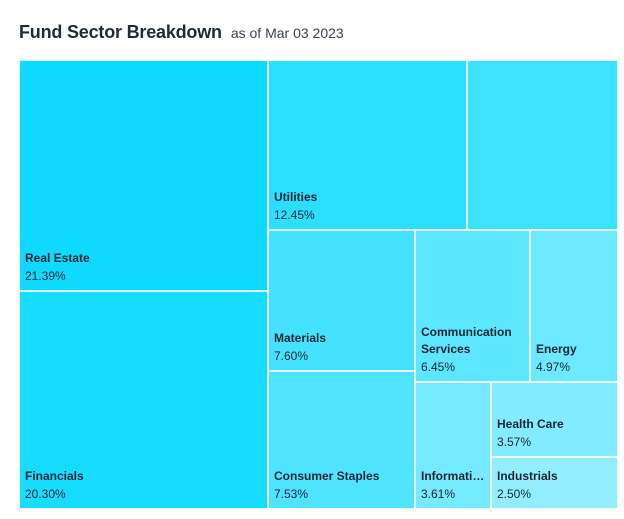 This screenshot has width=624, height=519. I want to click on tile-label: Communication Services 6.45%, so click(473, 350).